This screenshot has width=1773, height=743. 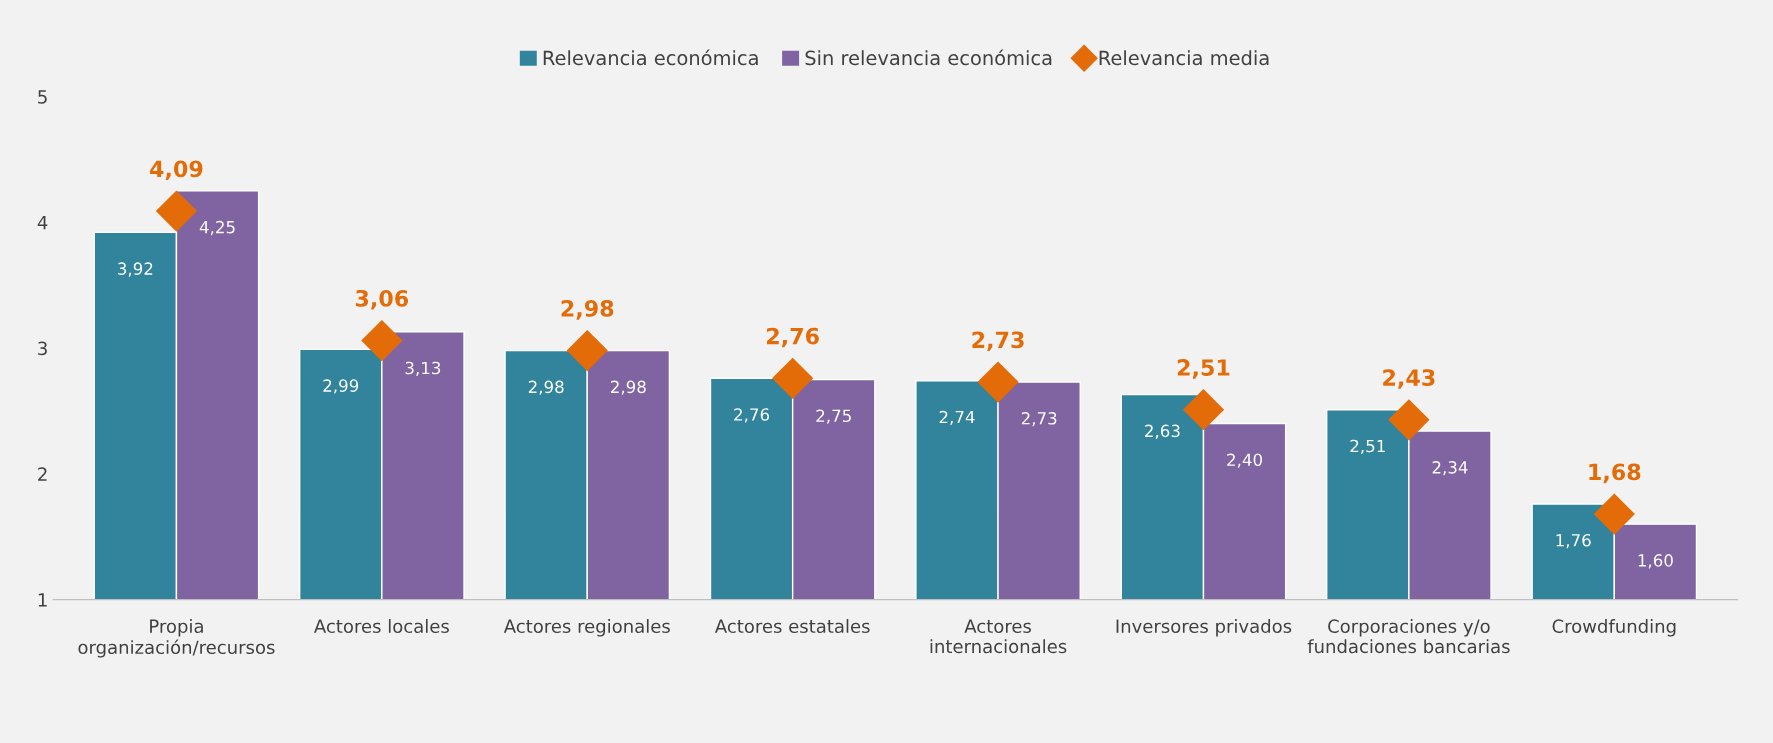 What do you see at coordinates (42, 223) in the screenshot?
I see `y-tick-label: 4` at bounding box center [42, 223].